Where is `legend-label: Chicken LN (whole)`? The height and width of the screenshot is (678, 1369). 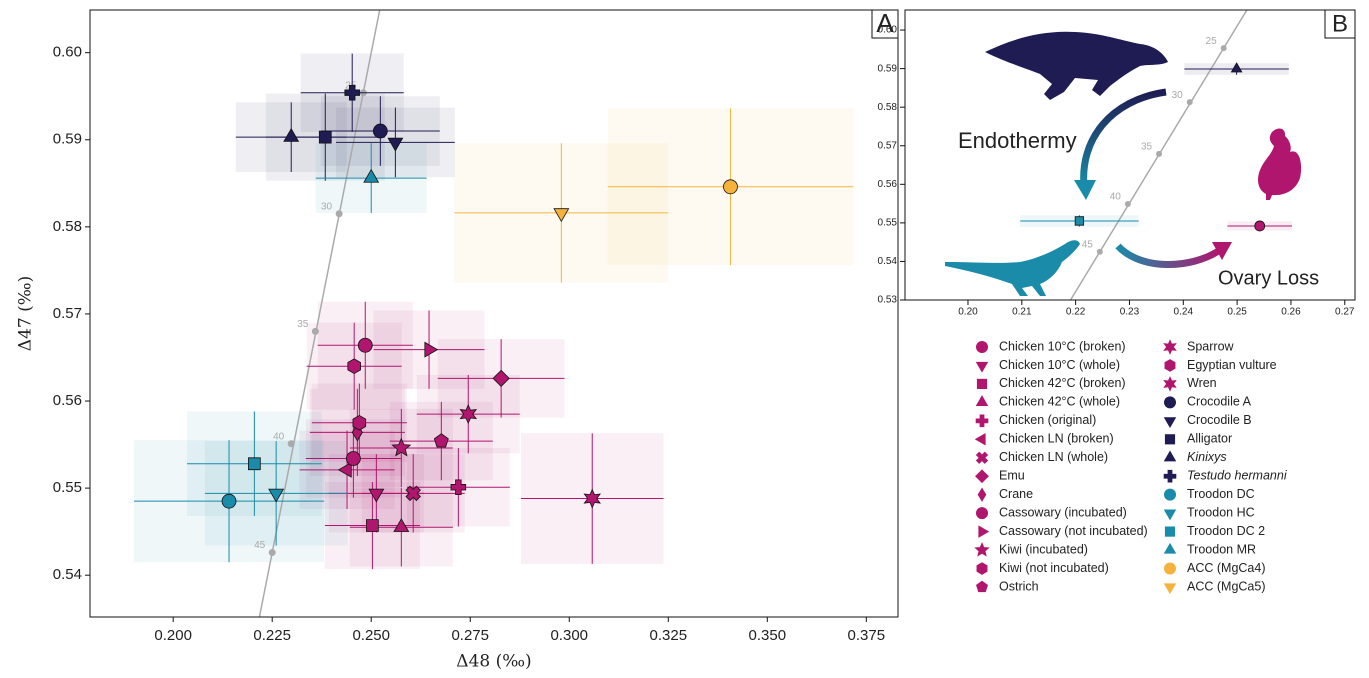 legend-label: Chicken LN (whole) is located at coordinates (1053, 457).